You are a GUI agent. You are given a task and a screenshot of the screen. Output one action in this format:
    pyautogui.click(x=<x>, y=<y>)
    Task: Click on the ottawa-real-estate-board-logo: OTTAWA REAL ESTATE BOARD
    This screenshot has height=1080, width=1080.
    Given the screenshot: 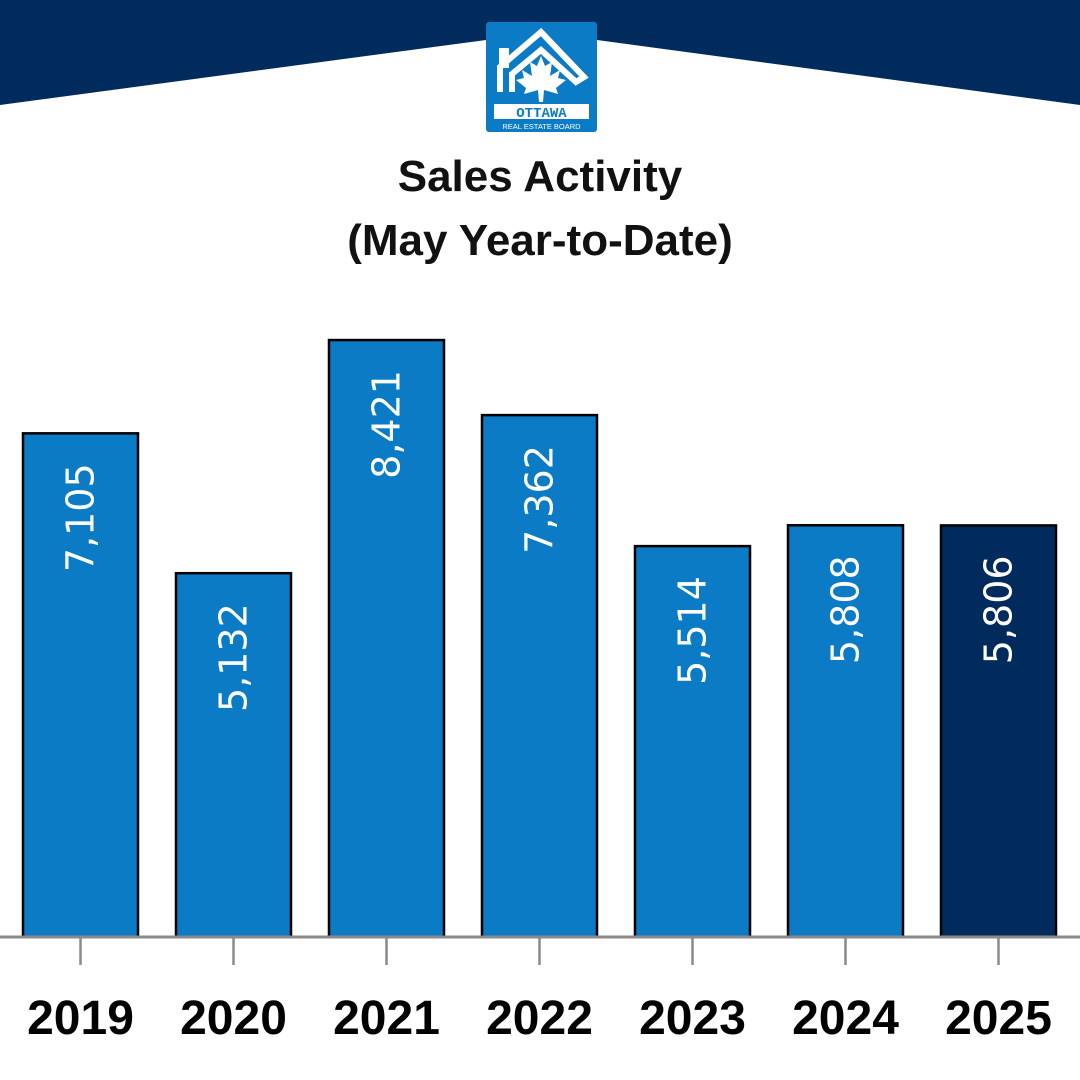 What is the action you would take?
    pyautogui.click(x=541, y=77)
    